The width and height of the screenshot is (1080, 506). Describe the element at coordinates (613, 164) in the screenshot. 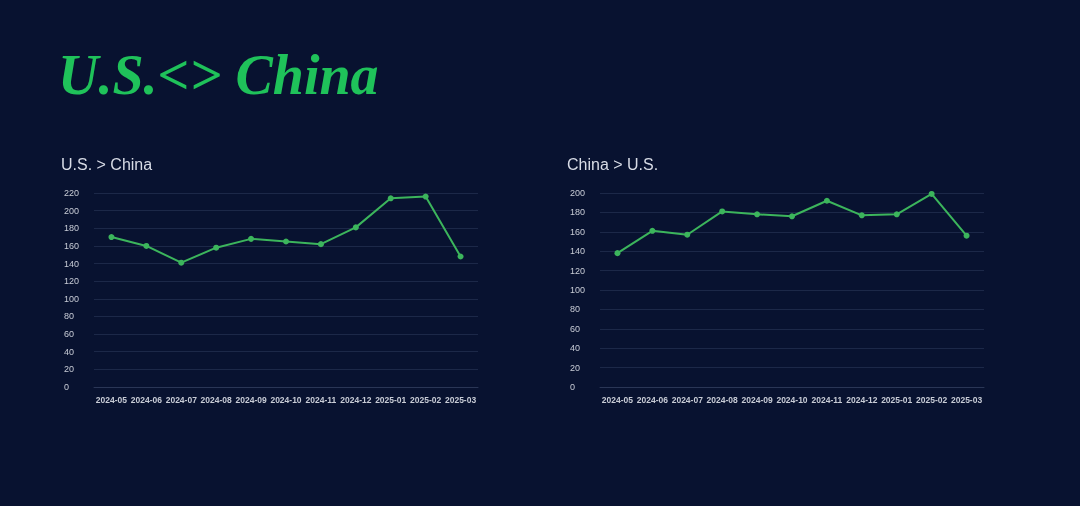

I see `chart-title: China > U.S.` at that location.